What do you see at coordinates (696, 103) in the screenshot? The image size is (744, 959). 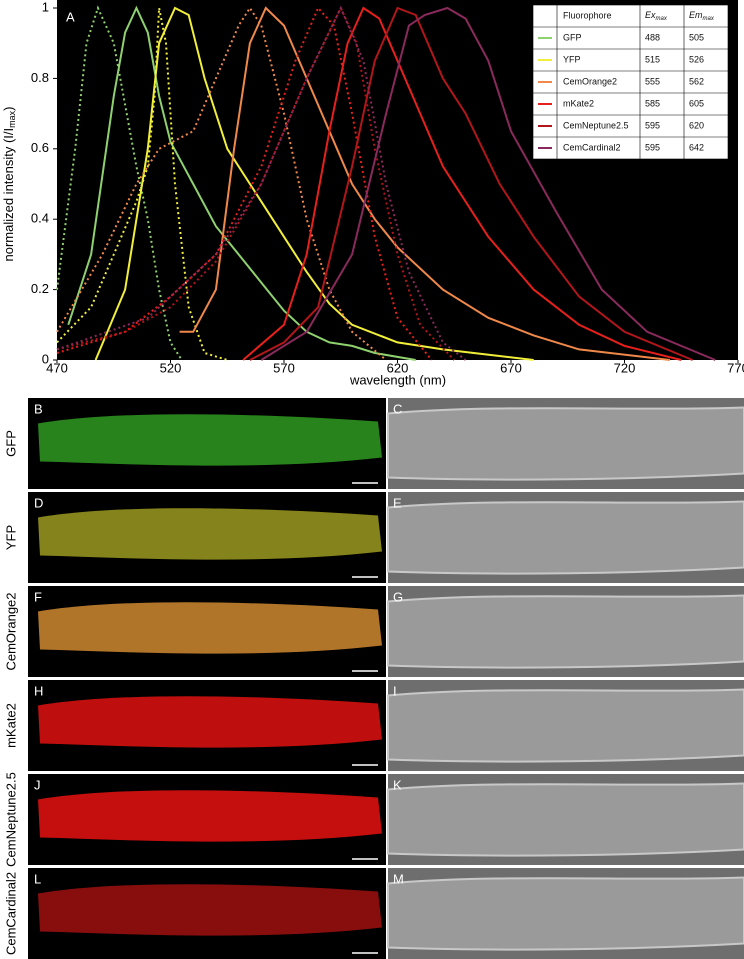 I see `em-max: 605` at bounding box center [696, 103].